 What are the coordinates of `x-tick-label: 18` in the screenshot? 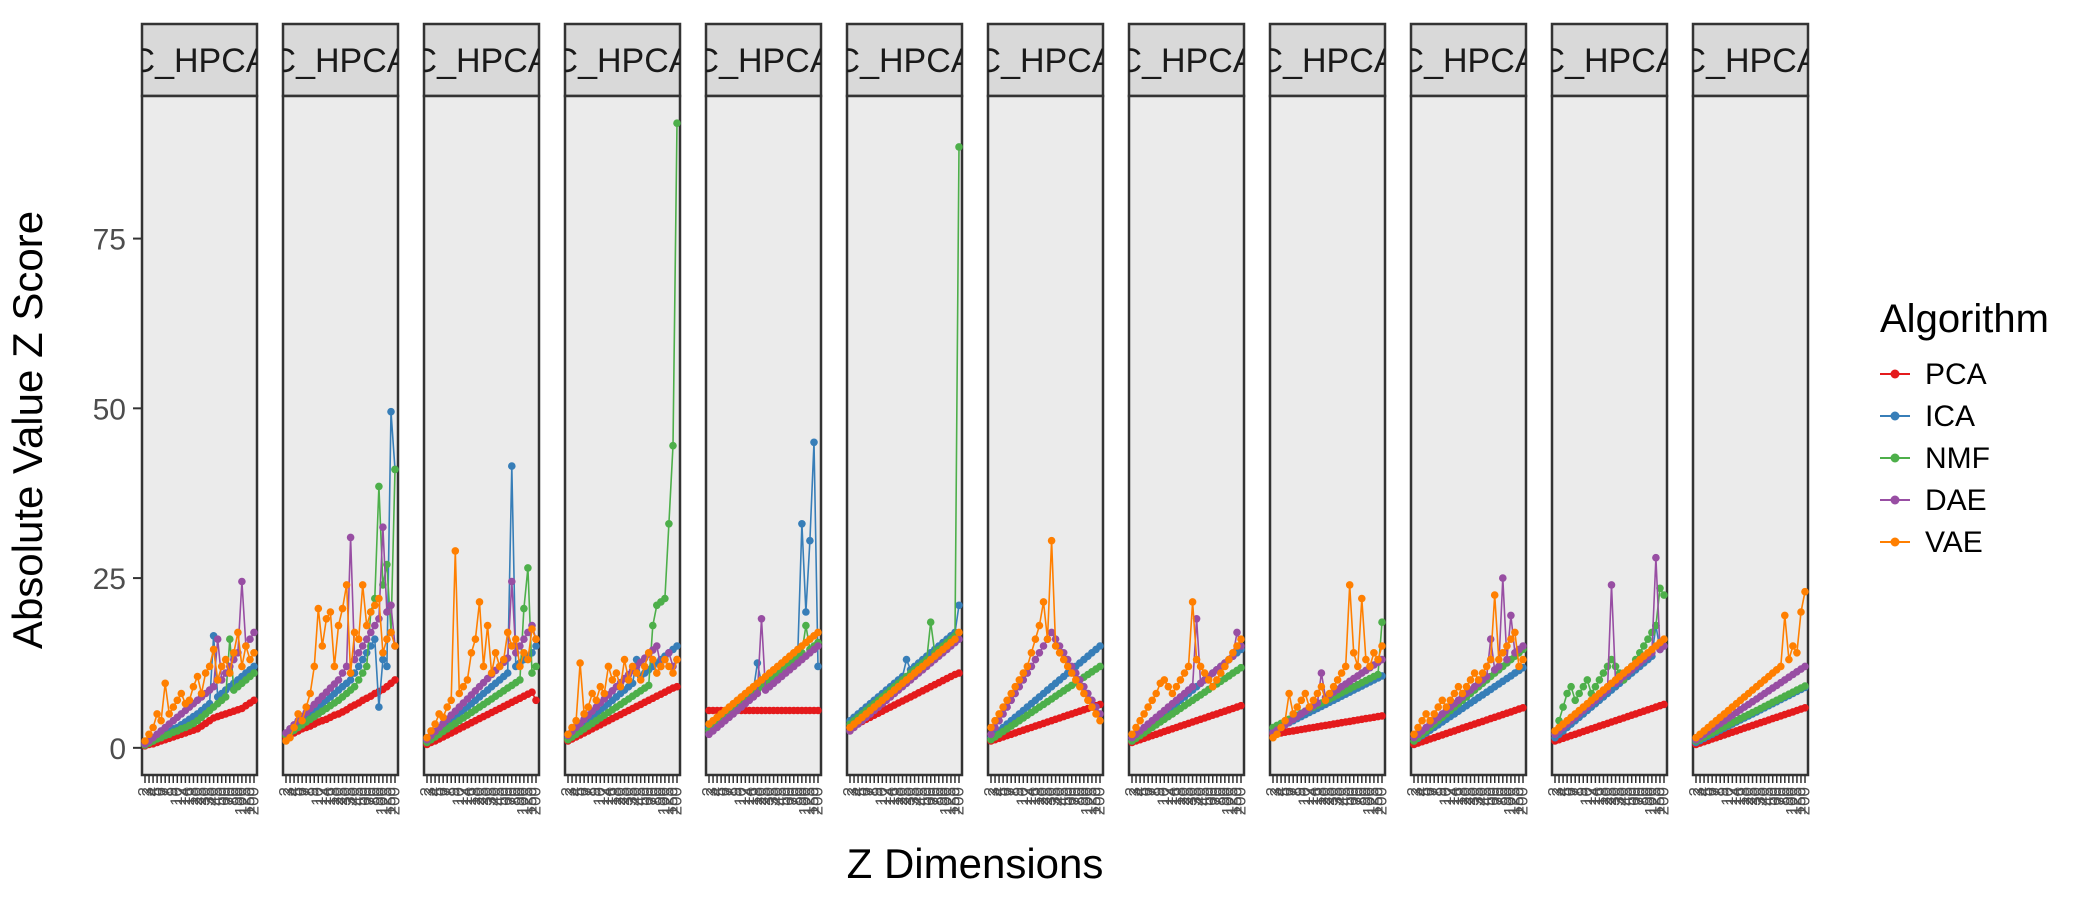 It's located at (1602, 796).